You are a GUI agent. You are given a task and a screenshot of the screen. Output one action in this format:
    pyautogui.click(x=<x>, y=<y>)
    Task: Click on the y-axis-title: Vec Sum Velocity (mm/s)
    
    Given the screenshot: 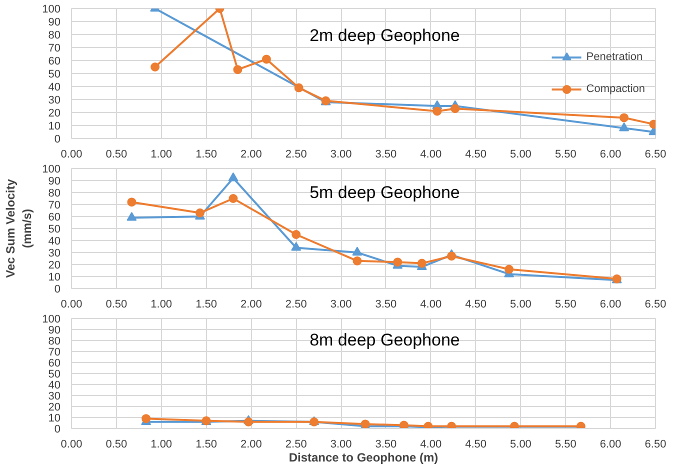 What is the action you would take?
    pyautogui.click(x=18, y=228)
    